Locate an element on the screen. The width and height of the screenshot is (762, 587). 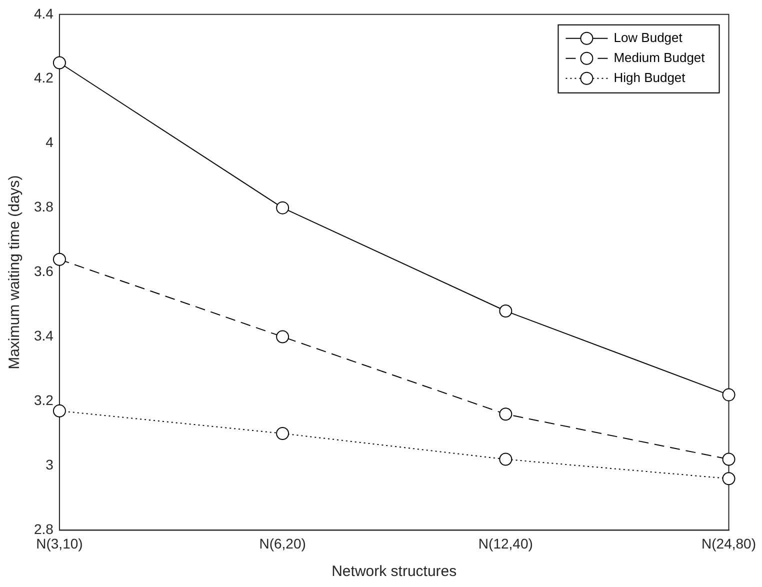
y-tick-label: 3 is located at coordinates (50, 464).